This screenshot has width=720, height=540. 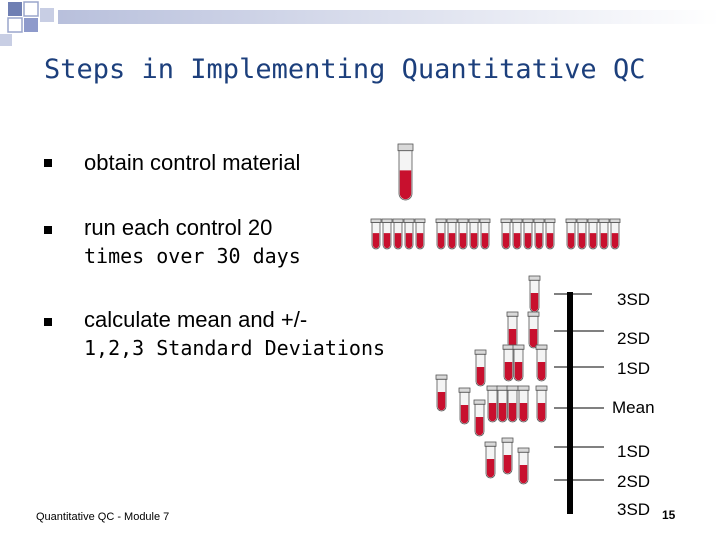 I want to click on sd-label-minus1: 1SD, so click(x=634, y=451).